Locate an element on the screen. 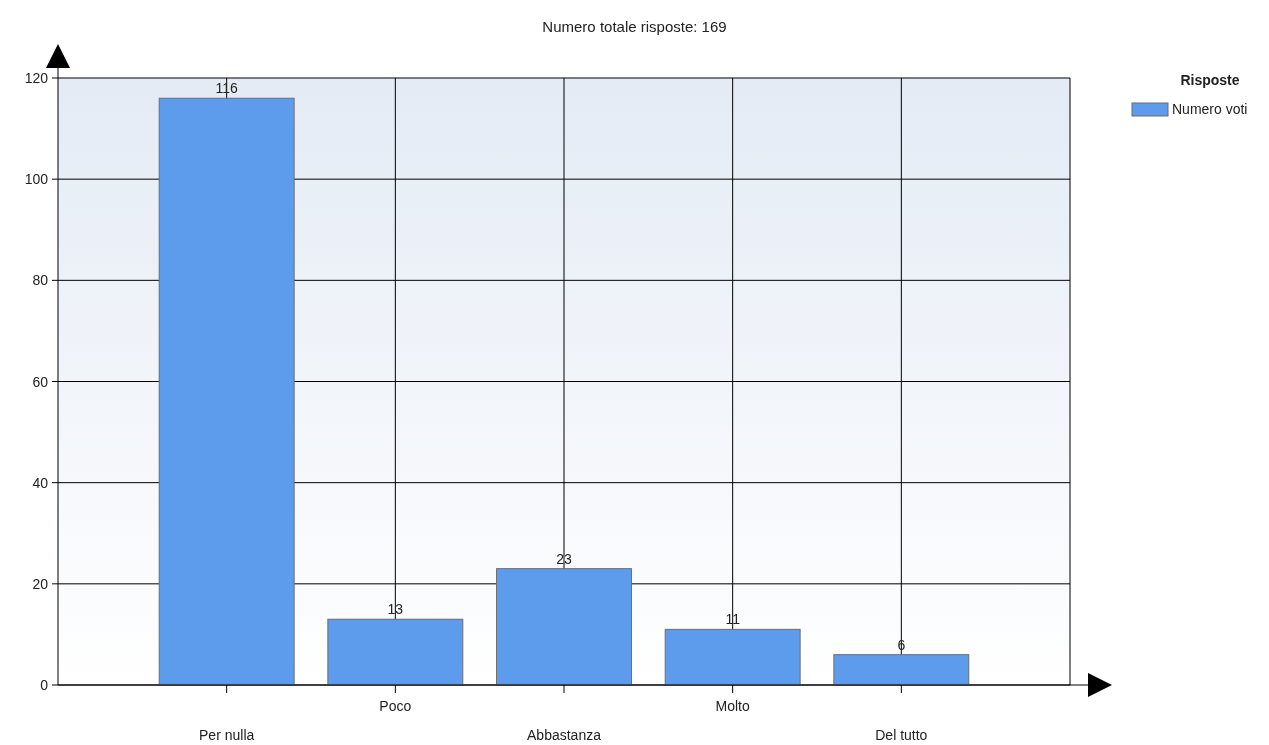 Image resolution: width=1269 pixels, height=745 pixels. y-tick-label: 80 is located at coordinates (40, 280).